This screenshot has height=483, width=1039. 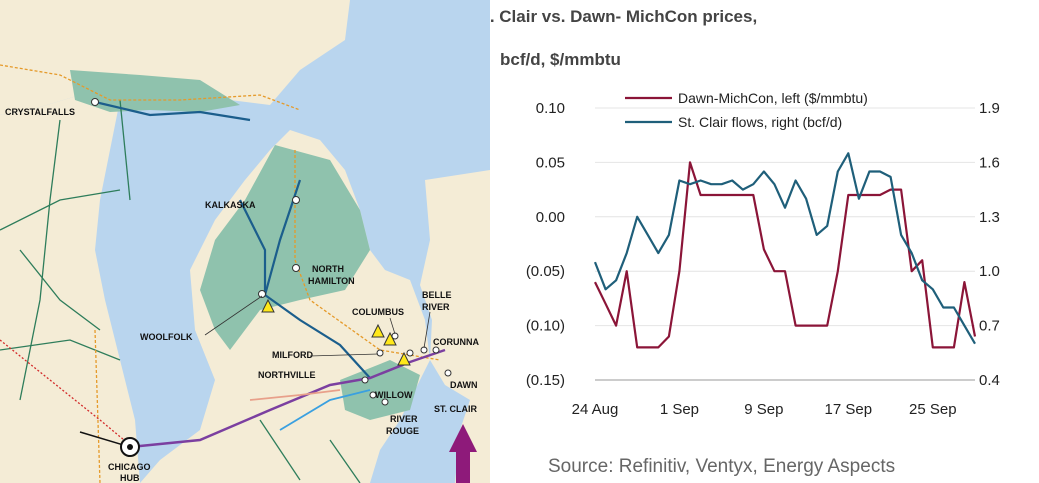 What do you see at coordinates (230, 205) in the screenshot?
I see `map-label-kalkaska: KALKASKA` at bounding box center [230, 205].